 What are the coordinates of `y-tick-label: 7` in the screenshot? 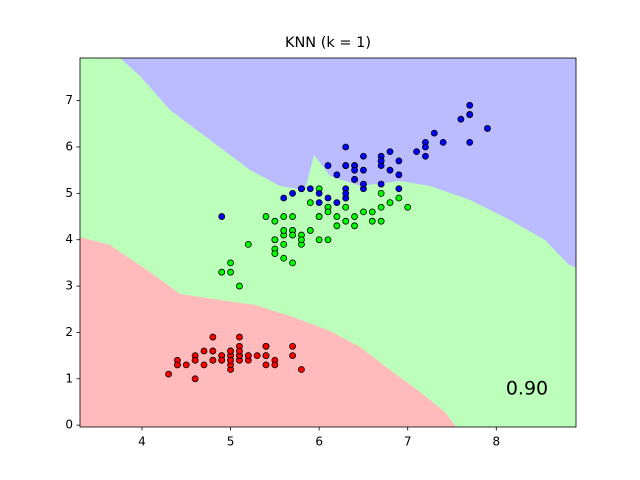 It's located at (69, 100).